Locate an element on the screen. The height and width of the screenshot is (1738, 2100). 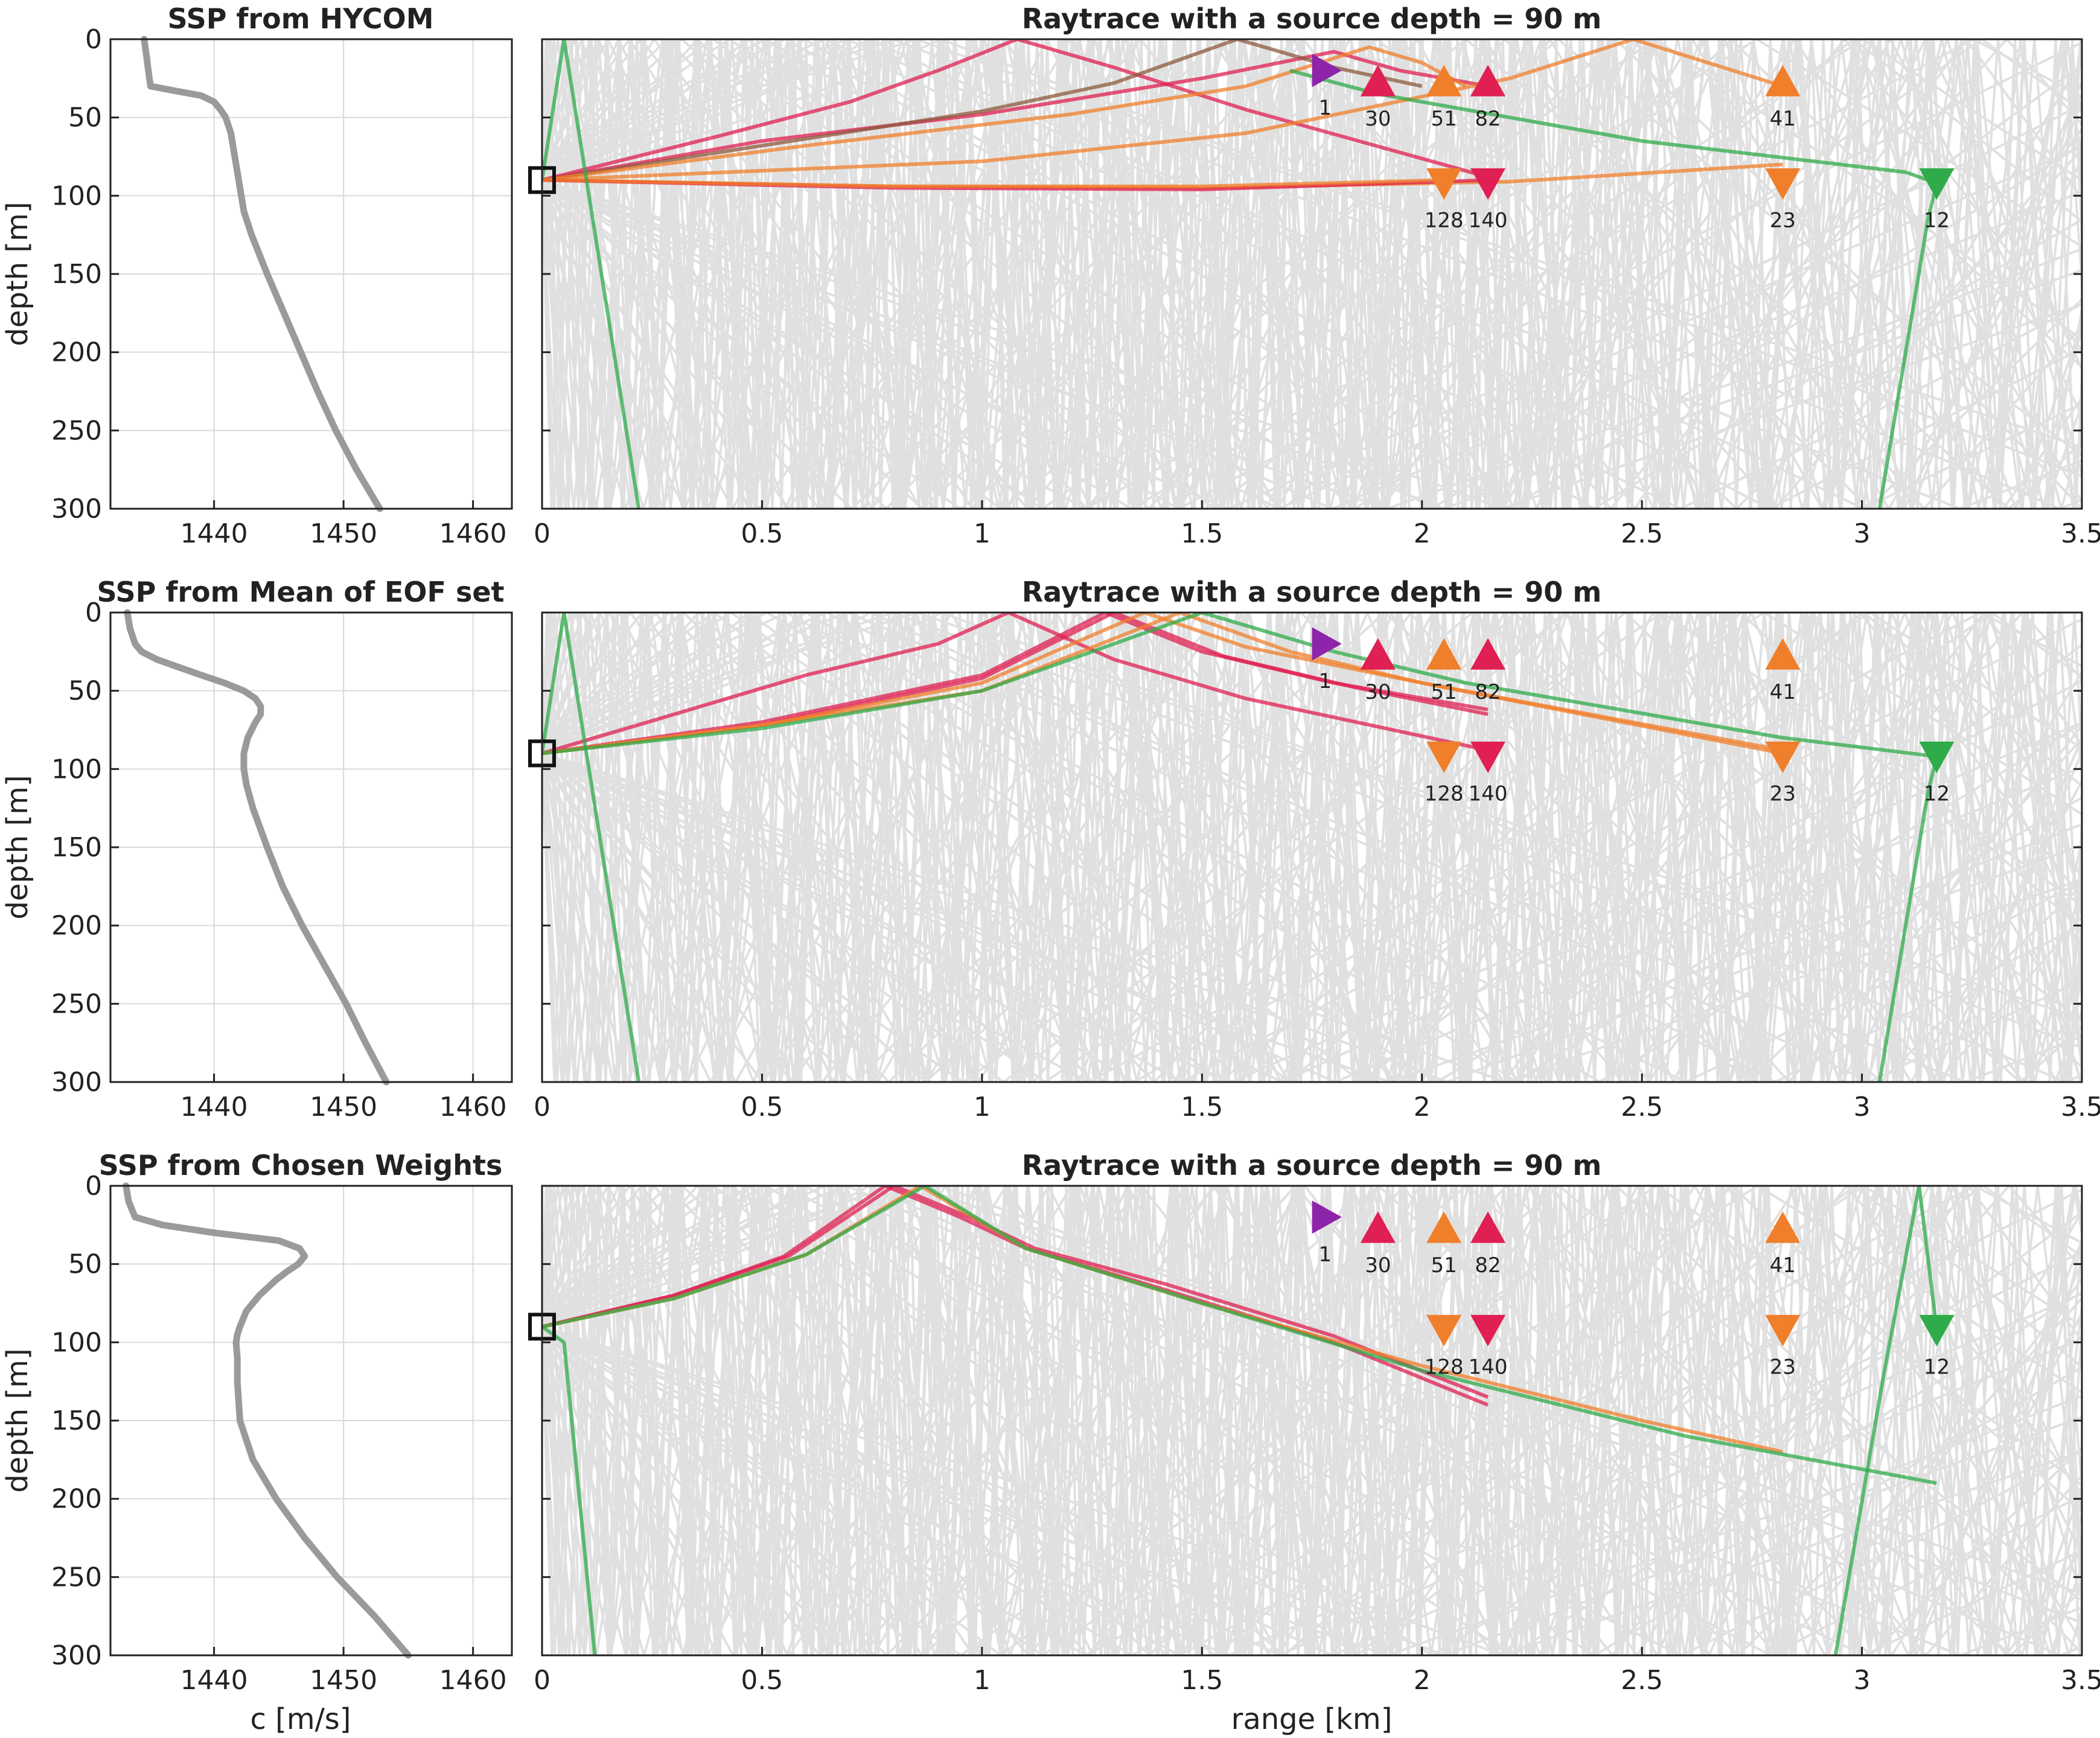
x-tick-label: 0 is located at coordinates (542, 533).